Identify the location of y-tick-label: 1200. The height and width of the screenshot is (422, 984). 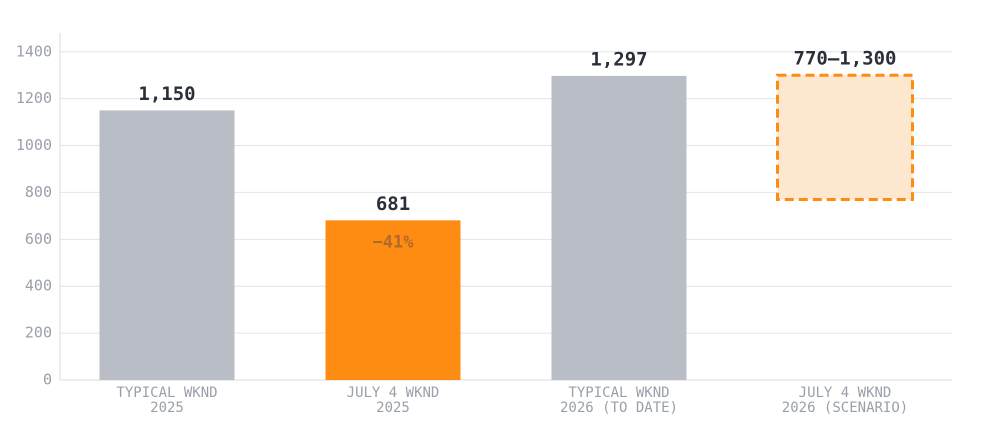
(34, 98).